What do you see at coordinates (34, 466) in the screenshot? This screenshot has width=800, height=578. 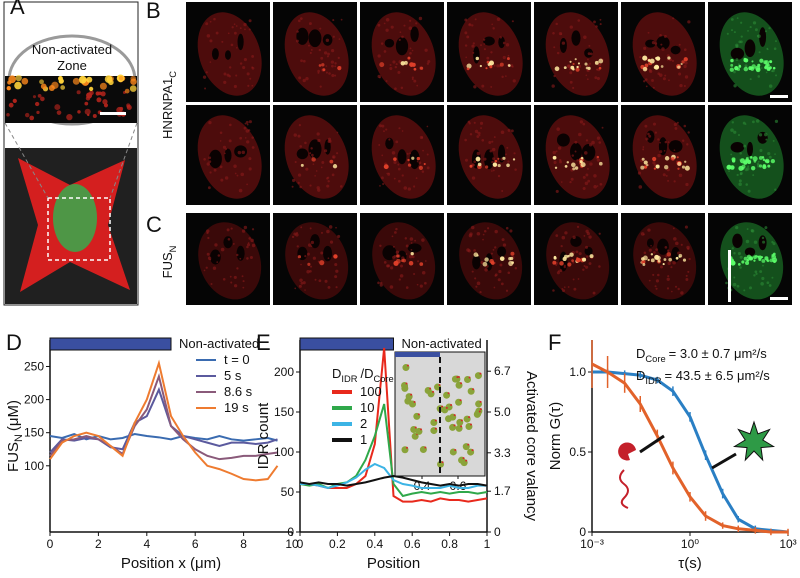 I see `y-tick-label: 100` at bounding box center [34, 466].